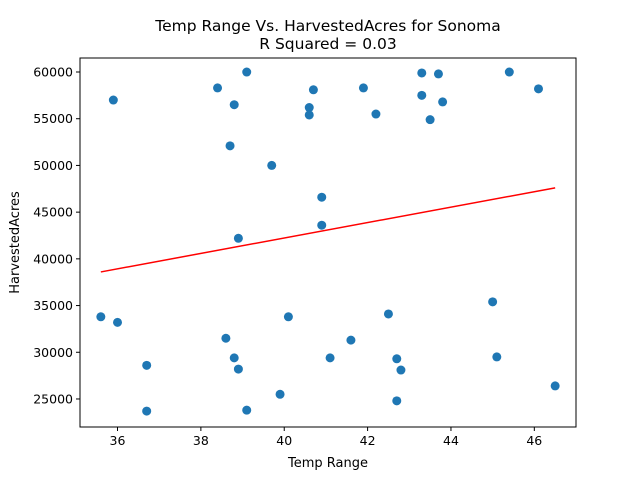  What do you see at coordinates (284, 440) in the screenshot?
I see `x-tick-label: 40` at bounding box center [284, 440].